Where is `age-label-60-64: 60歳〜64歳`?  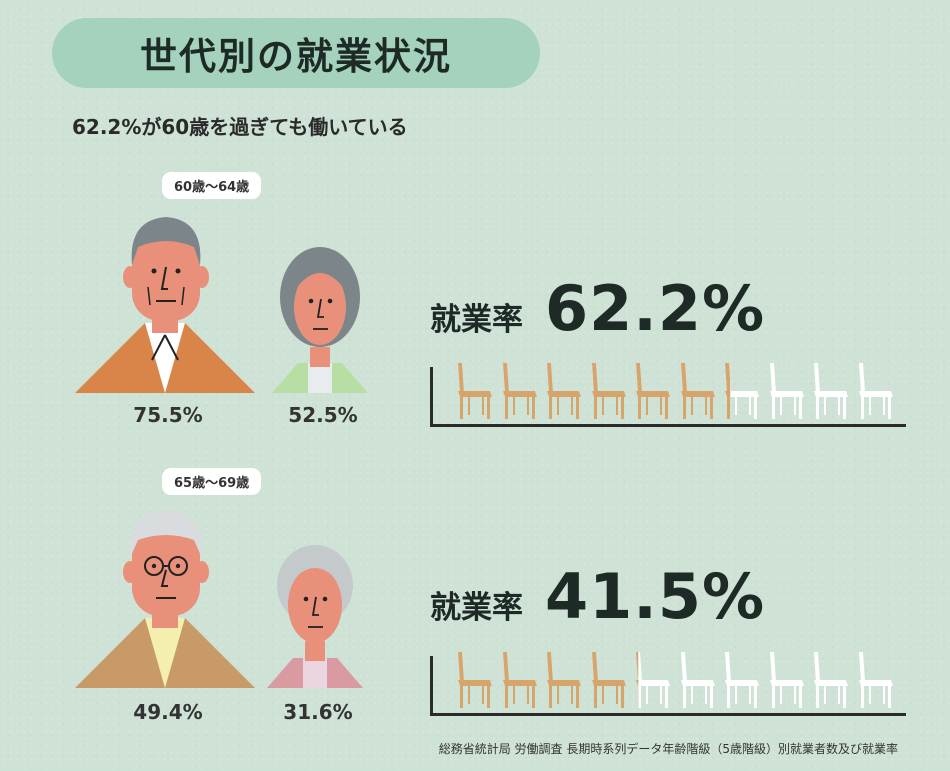 age-label-60-64: 60歳〜64歳 is located at coordinates (212, 185).